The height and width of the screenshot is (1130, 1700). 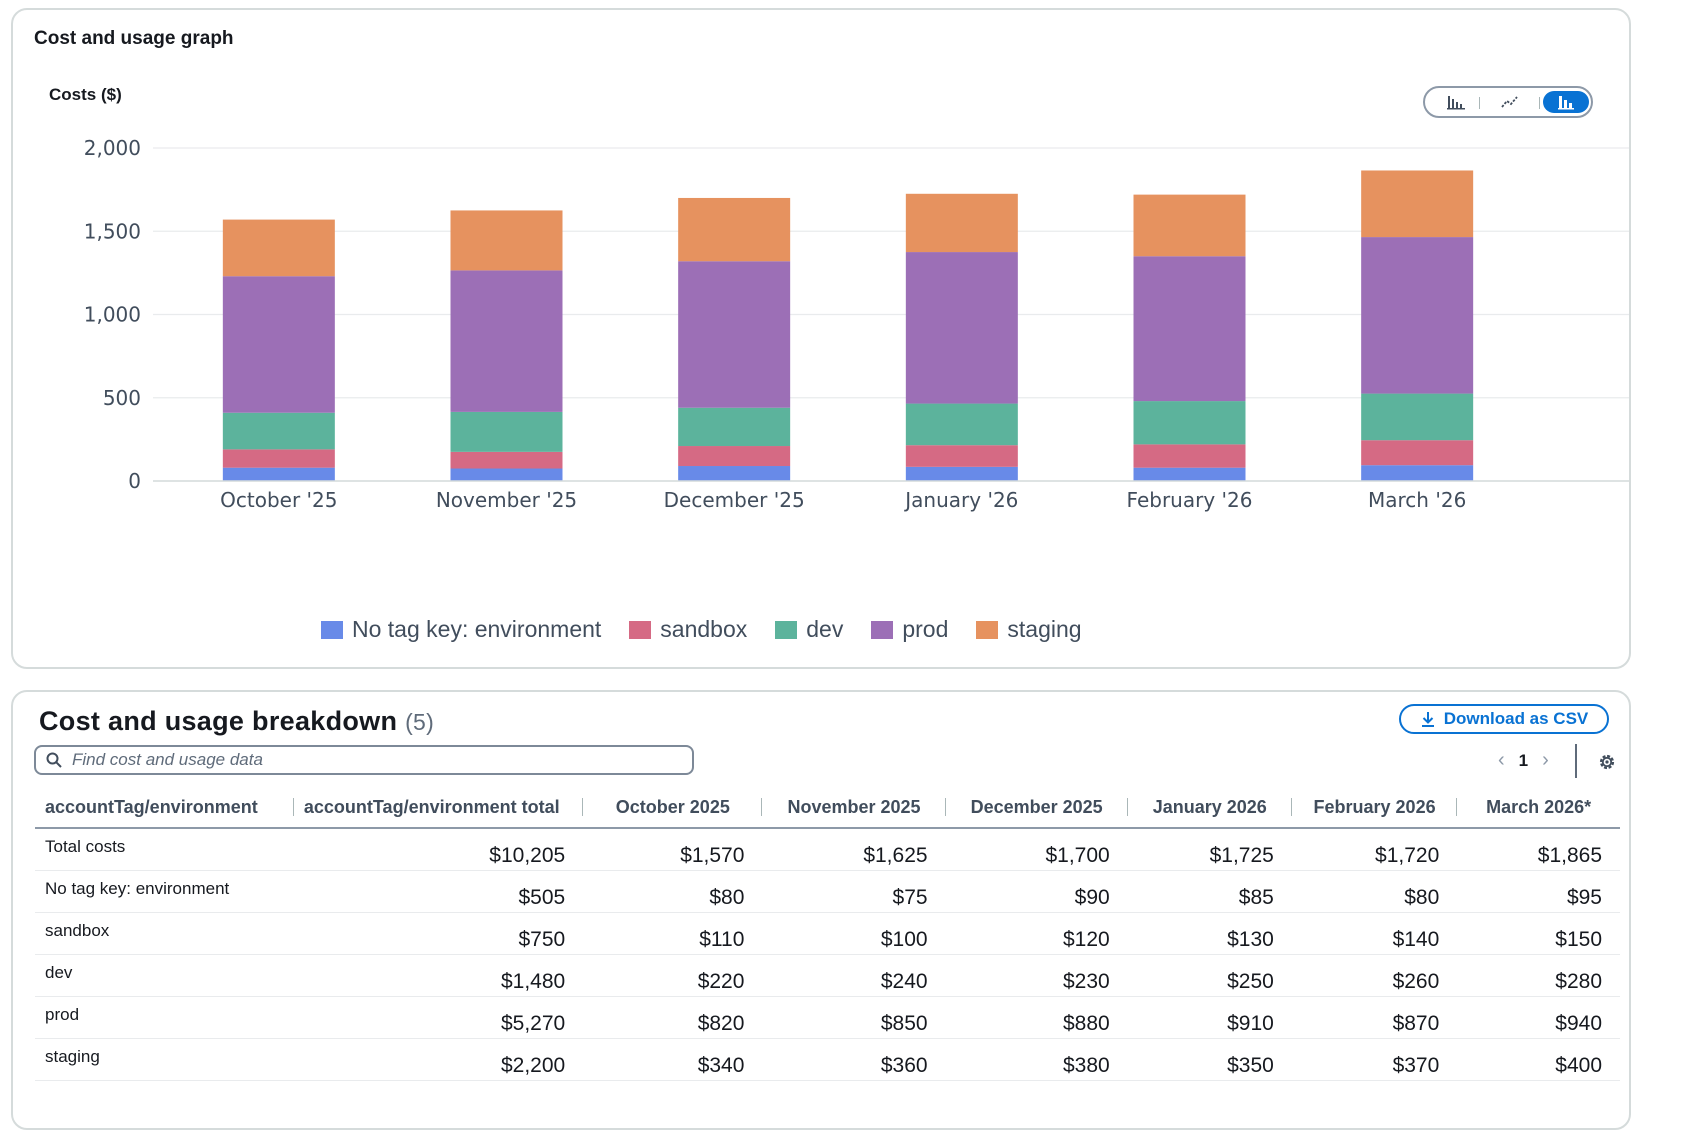 What do you see at coordinates (1374, 975) in the screenshot?
I see `cost-cell: $260` at bounding box center [1374, 975].